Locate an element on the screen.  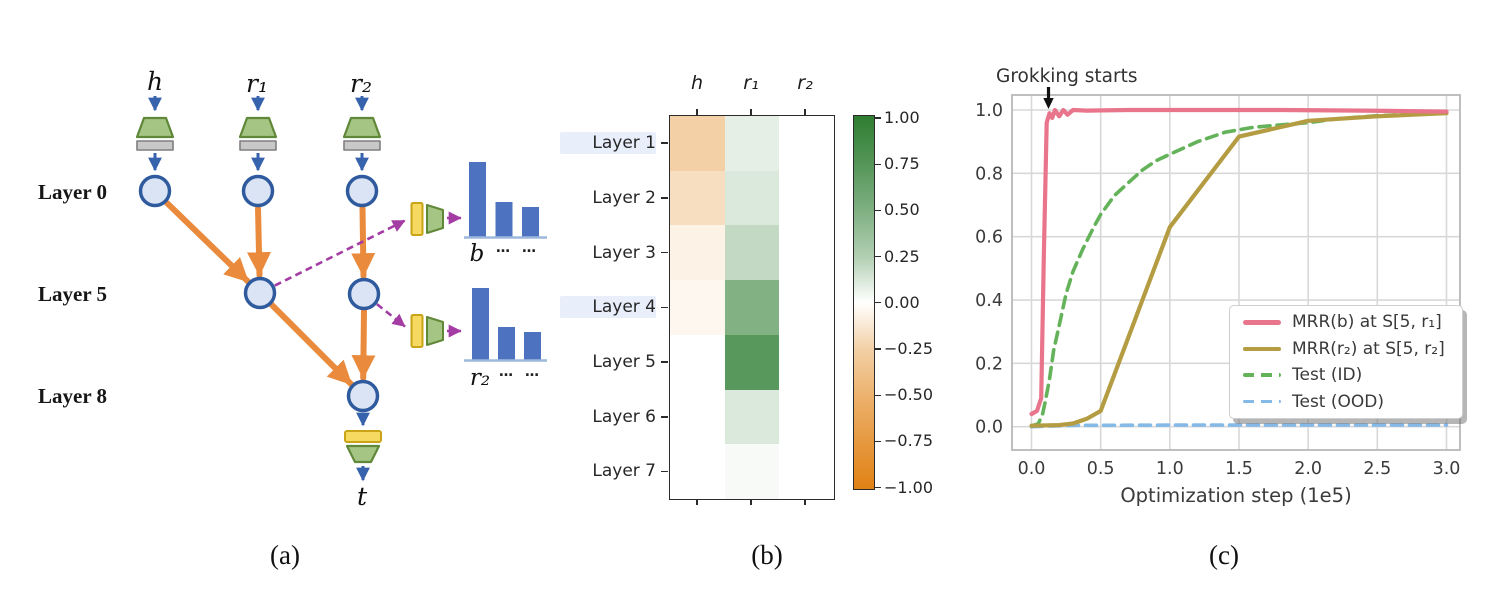
legend-label-mrr-r2: MRR(r₂) at S[5, r₂] is located at coordinates (1368, 348).